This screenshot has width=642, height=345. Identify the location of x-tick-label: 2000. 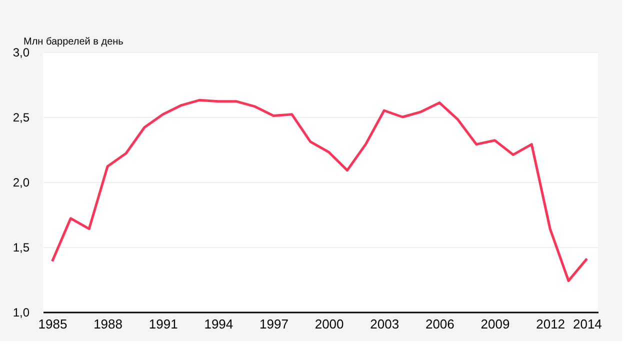
(329, 324).